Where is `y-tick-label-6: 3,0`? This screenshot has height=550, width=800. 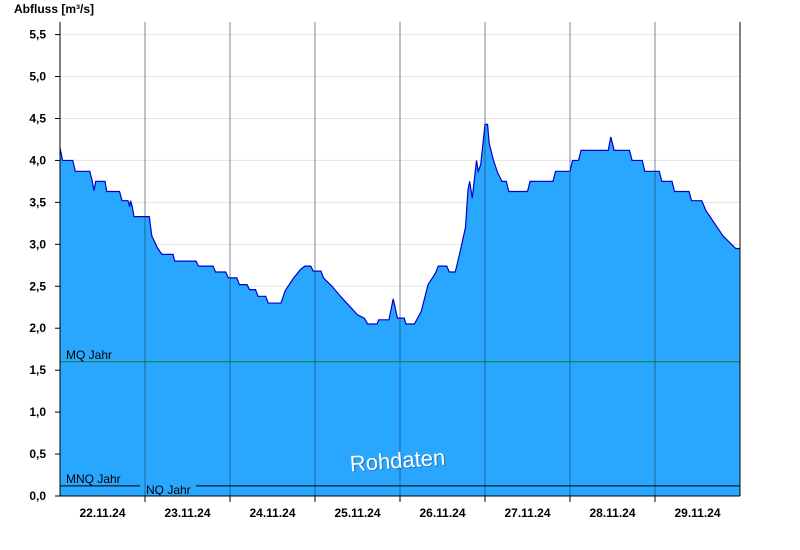 y-tick-label-6: 3,0 is located at coordinates (37, 244).